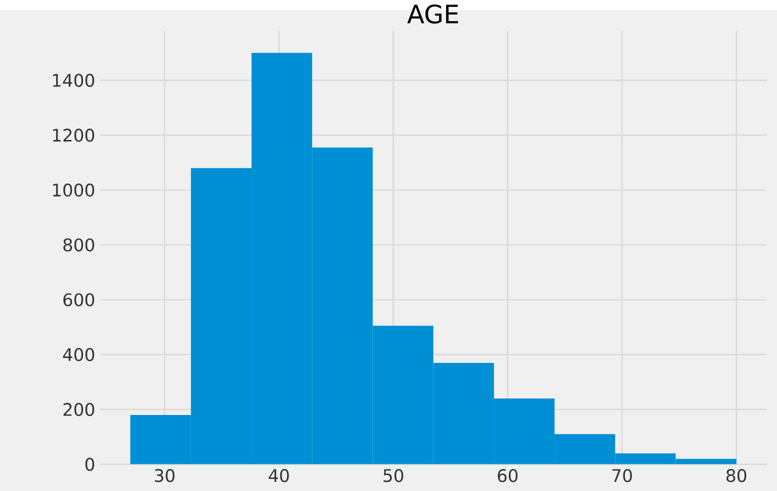  I want to click on y-tick-label: 1200, so click(73, 135).